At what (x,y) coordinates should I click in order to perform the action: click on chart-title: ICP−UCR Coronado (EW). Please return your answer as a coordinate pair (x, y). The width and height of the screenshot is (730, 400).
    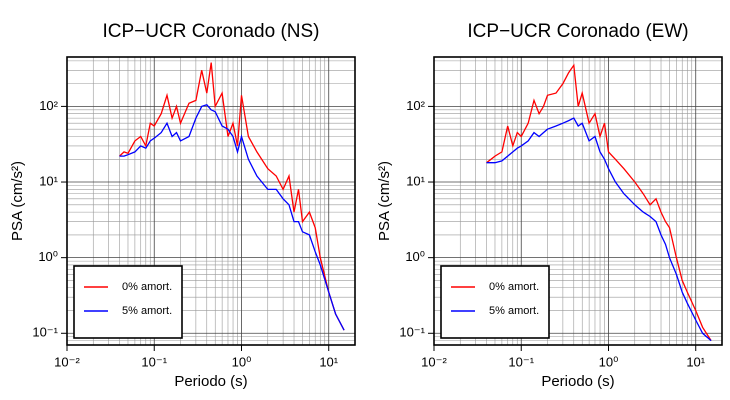
    Looking at the image, I should click on (577, 31).